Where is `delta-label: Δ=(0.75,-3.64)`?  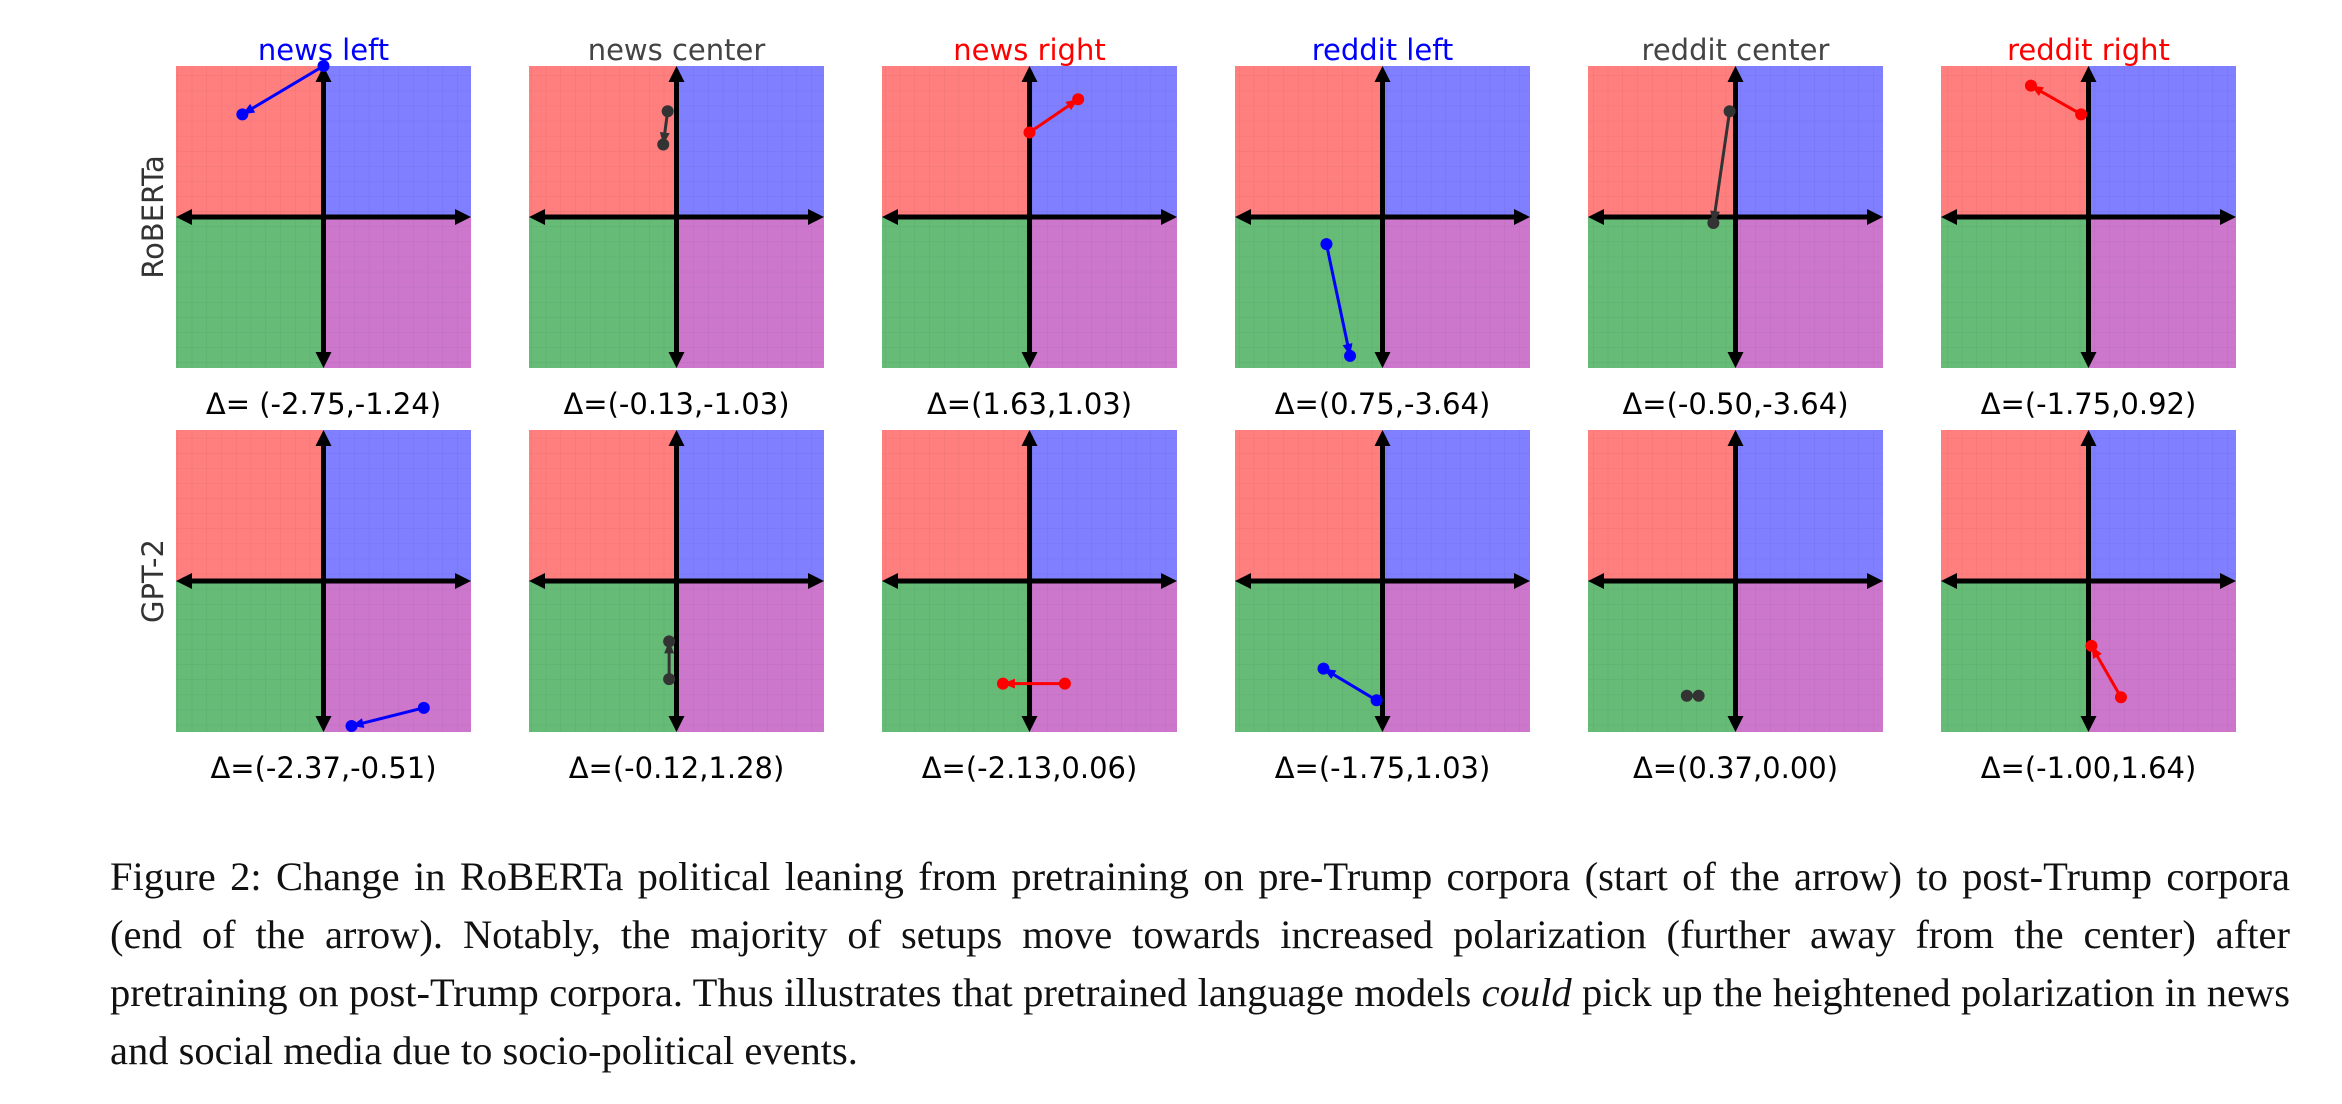
delta-label: Δ=(0.75,-3.64) is located at coordinates (1383, 404).